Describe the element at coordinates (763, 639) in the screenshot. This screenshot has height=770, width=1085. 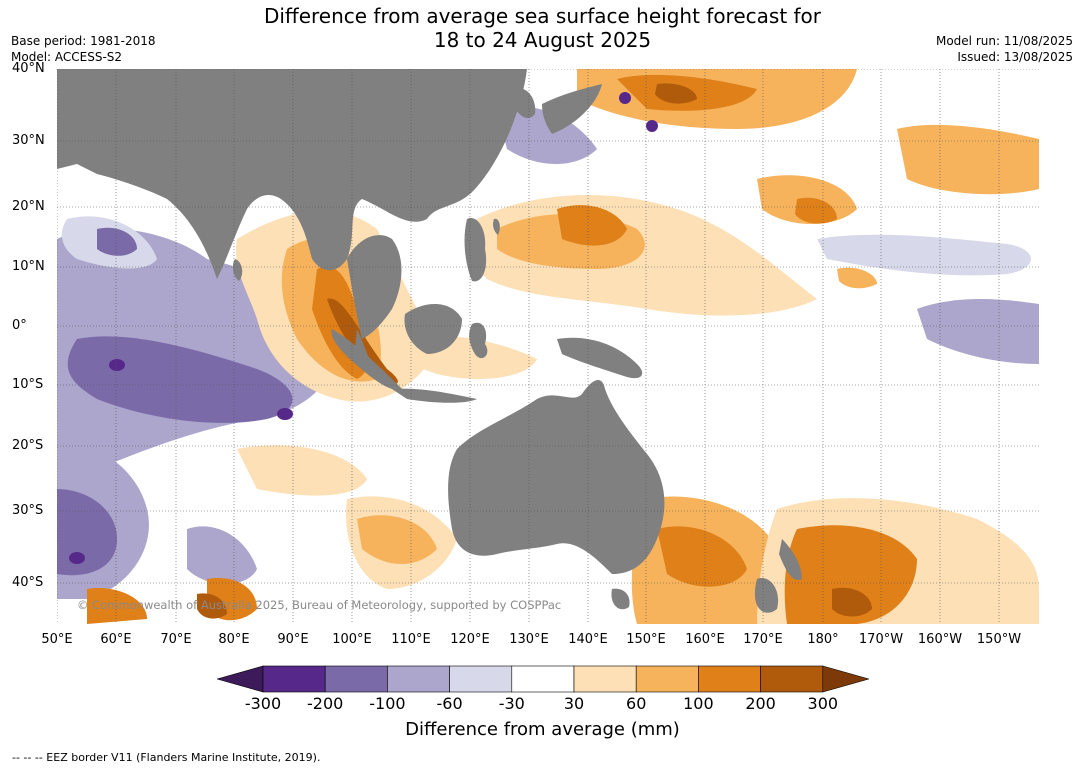
I see `longitude-label: 170°E` at that location.